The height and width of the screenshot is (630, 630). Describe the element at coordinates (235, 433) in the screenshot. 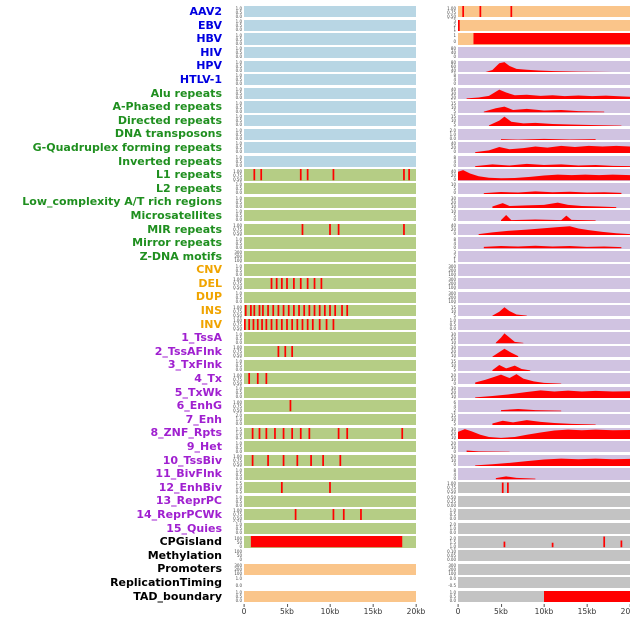

I see `left-panel-y-axis: 1.51.00.50.0` at that location.